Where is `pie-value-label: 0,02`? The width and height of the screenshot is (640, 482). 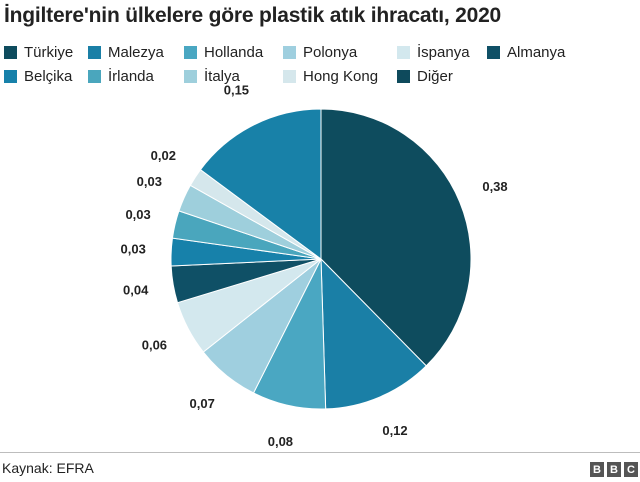 pie-value-label: 0,02 is located at coordinates (163, 155).